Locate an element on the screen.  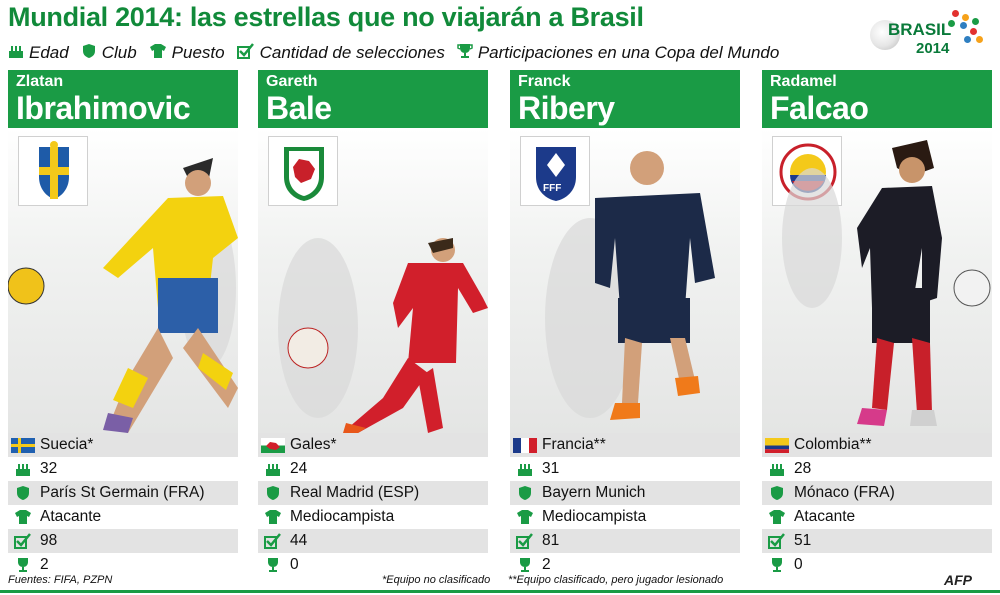
row-club: Mónaco (FRA) is located at coordinates (877, 493).